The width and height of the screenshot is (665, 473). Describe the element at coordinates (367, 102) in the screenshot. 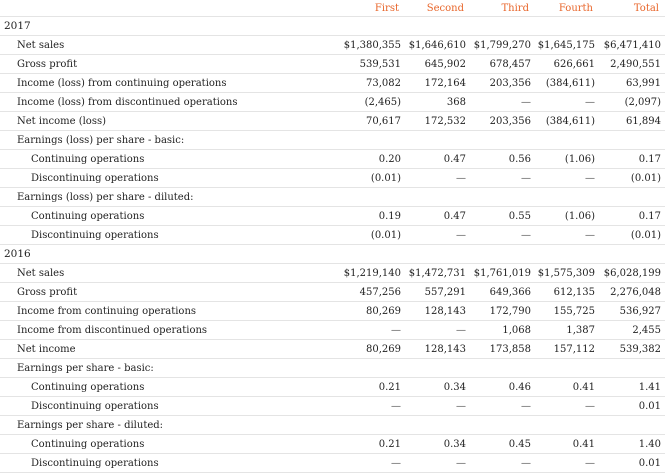

I see `value-cell-first: (2,465)` at that location.